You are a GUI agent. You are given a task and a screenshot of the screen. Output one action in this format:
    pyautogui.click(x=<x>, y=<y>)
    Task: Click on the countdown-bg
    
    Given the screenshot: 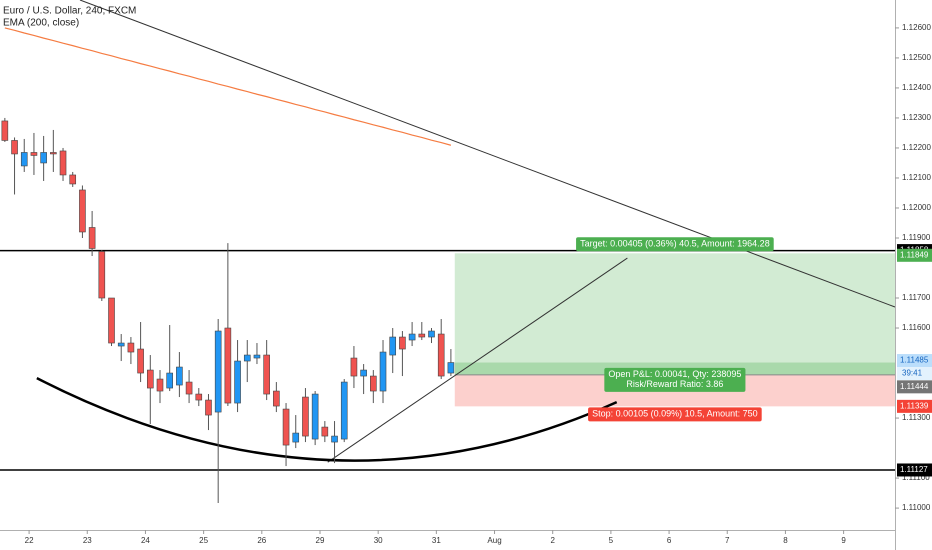 What is the action you would take?
    pyautogui.click(x=914, y=374)
    